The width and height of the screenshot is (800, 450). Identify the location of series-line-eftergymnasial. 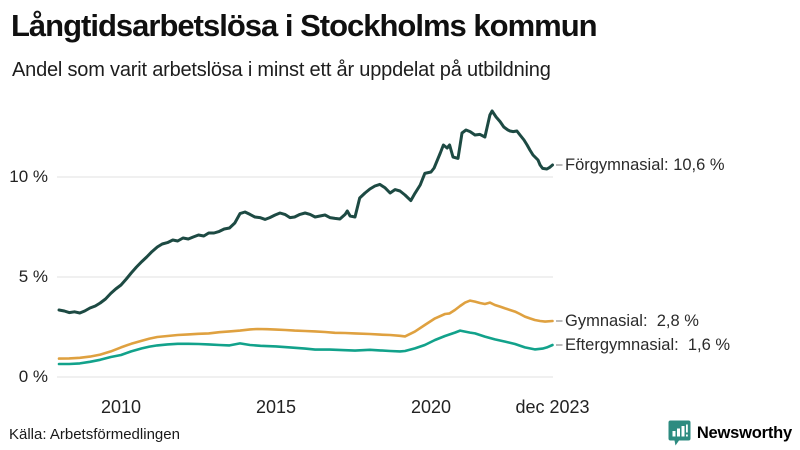
(305, 347).